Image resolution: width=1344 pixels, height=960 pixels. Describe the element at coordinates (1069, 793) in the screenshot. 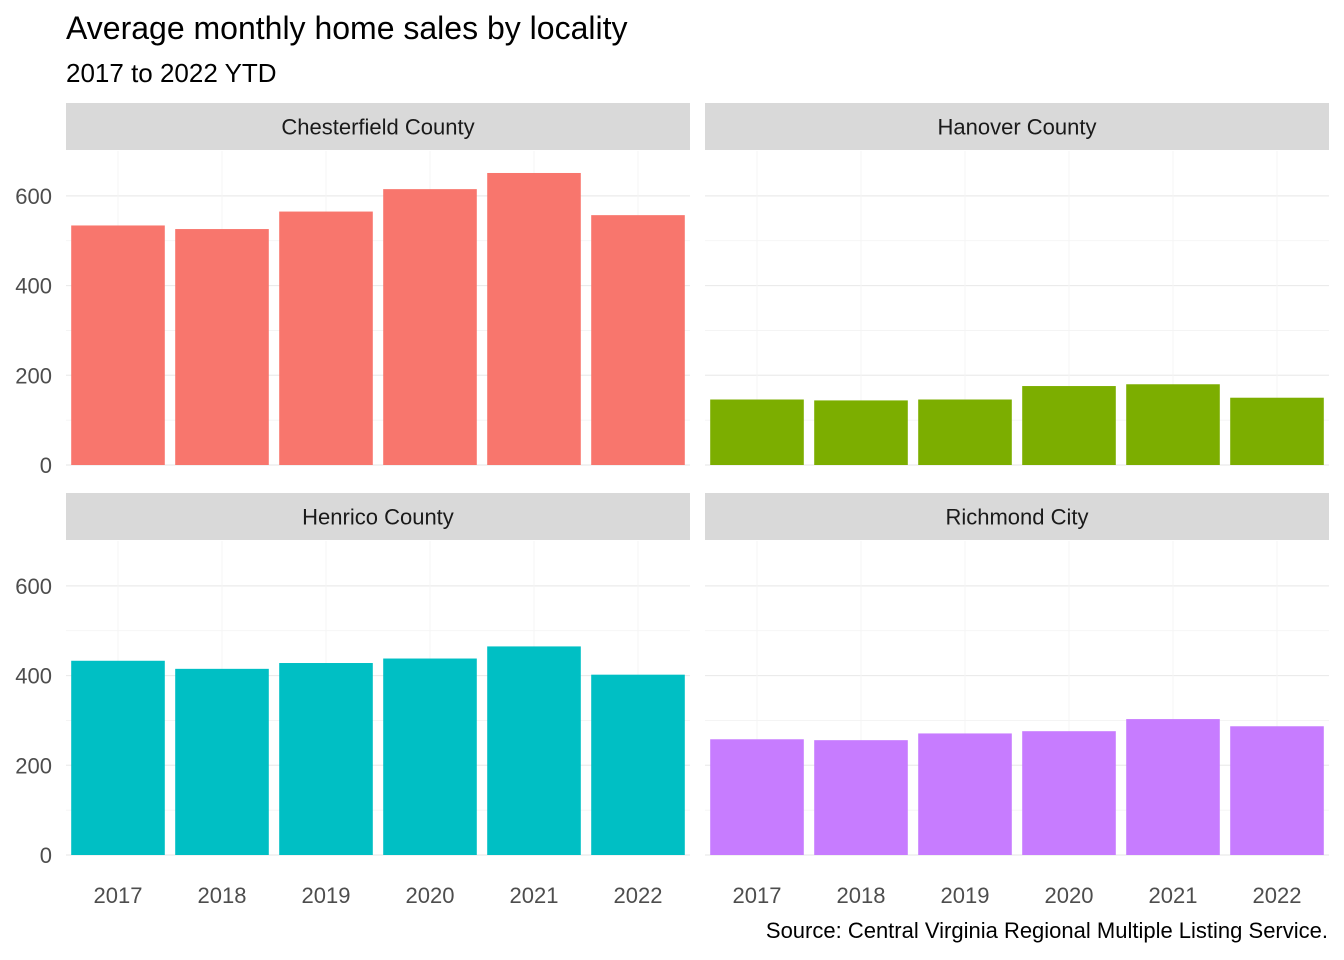

I see `bar-richmond-city-2020` at that location.